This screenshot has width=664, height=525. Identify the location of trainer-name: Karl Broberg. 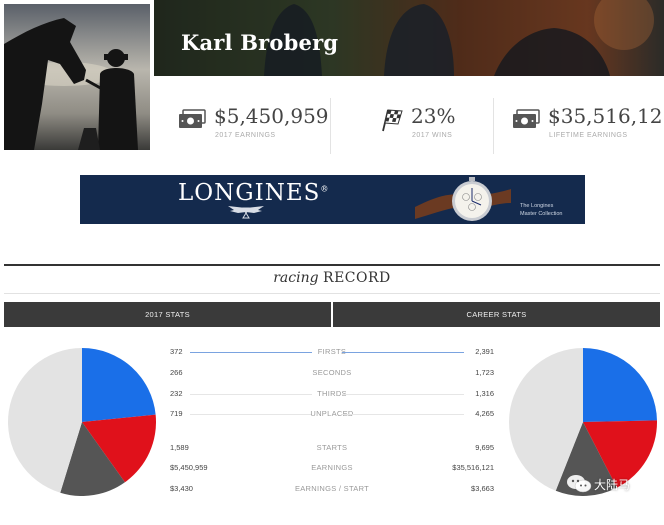
(260, 42).